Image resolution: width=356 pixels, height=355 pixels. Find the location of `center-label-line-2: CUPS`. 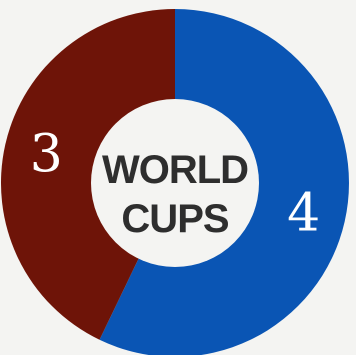

center-label-line-2: CUPS is located at coordinates (174, 219).